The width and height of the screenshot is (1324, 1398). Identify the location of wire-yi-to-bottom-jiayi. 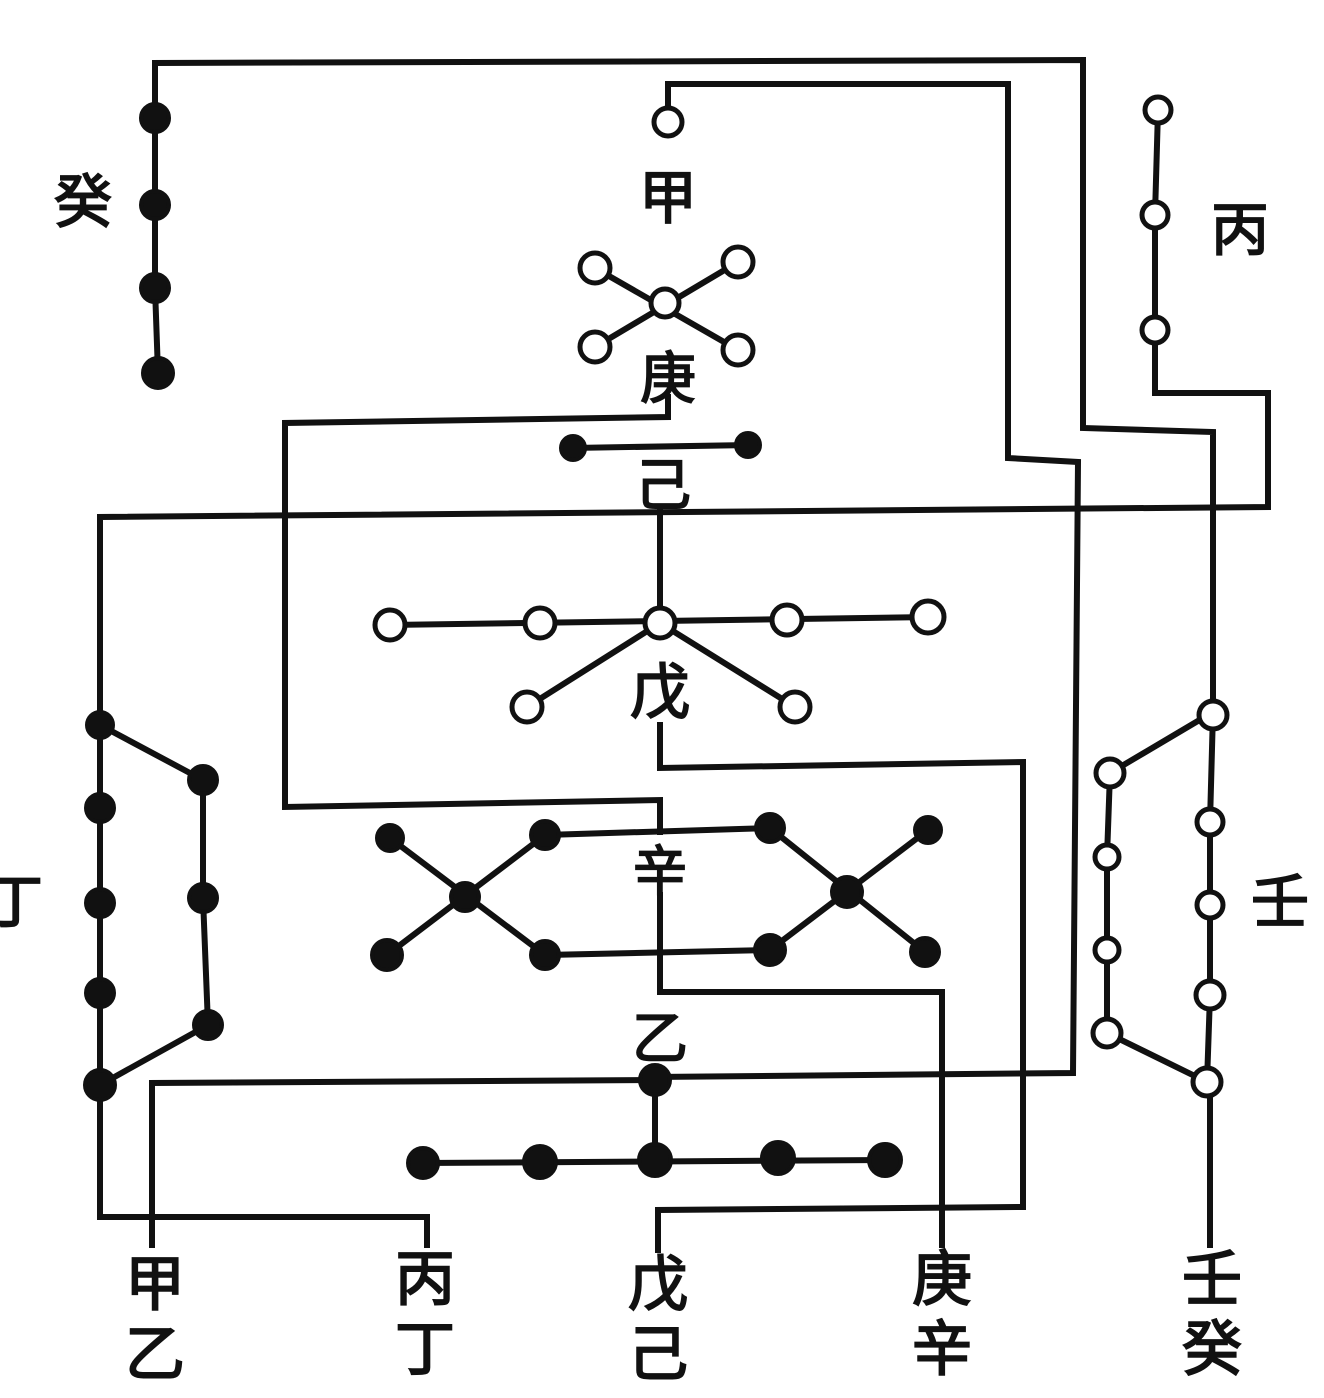
(404, 1162).